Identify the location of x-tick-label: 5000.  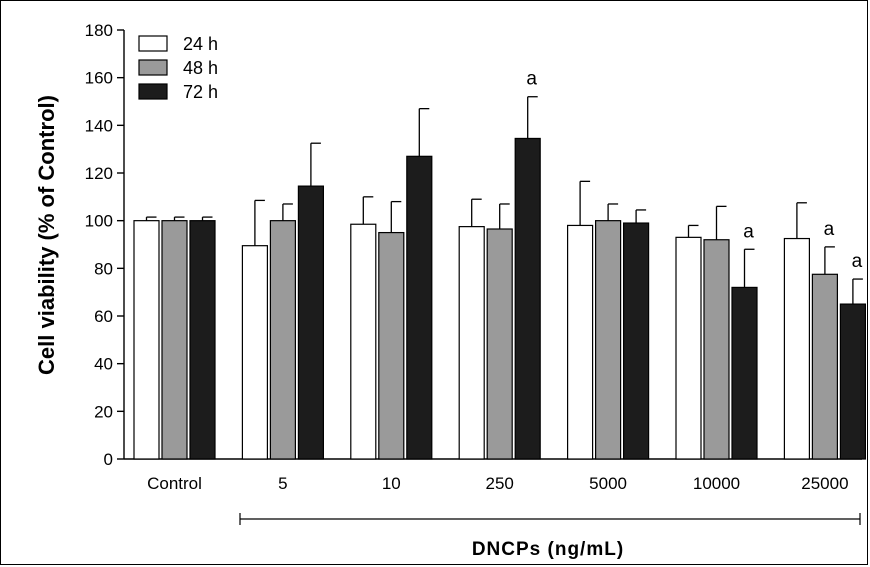
(608, 483).